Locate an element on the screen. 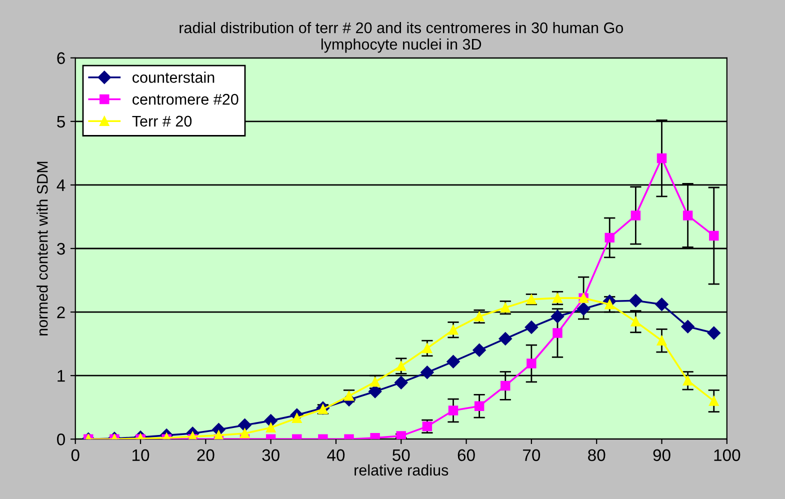 This screenshot has height=499, width=785. chart-title: radial distribution of terr # 20 and its centromeres in 30 human Go lymphocyte nuclei in 3D is located at coordinates (402, 37).